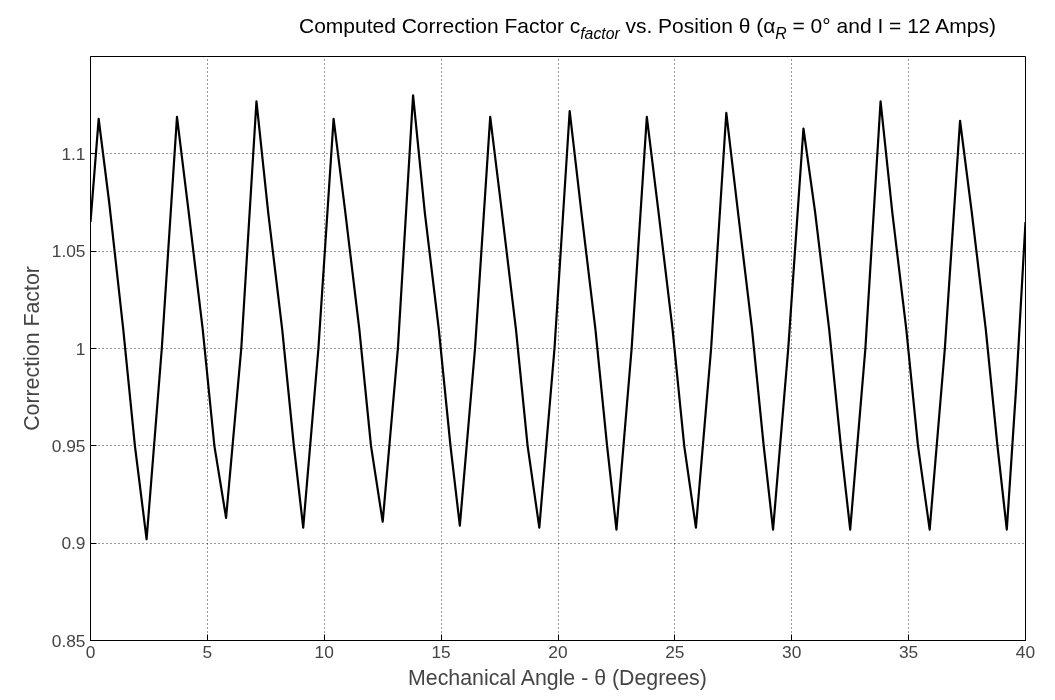  I want to click on y-tick-label: 0.95, so click(68, 445).